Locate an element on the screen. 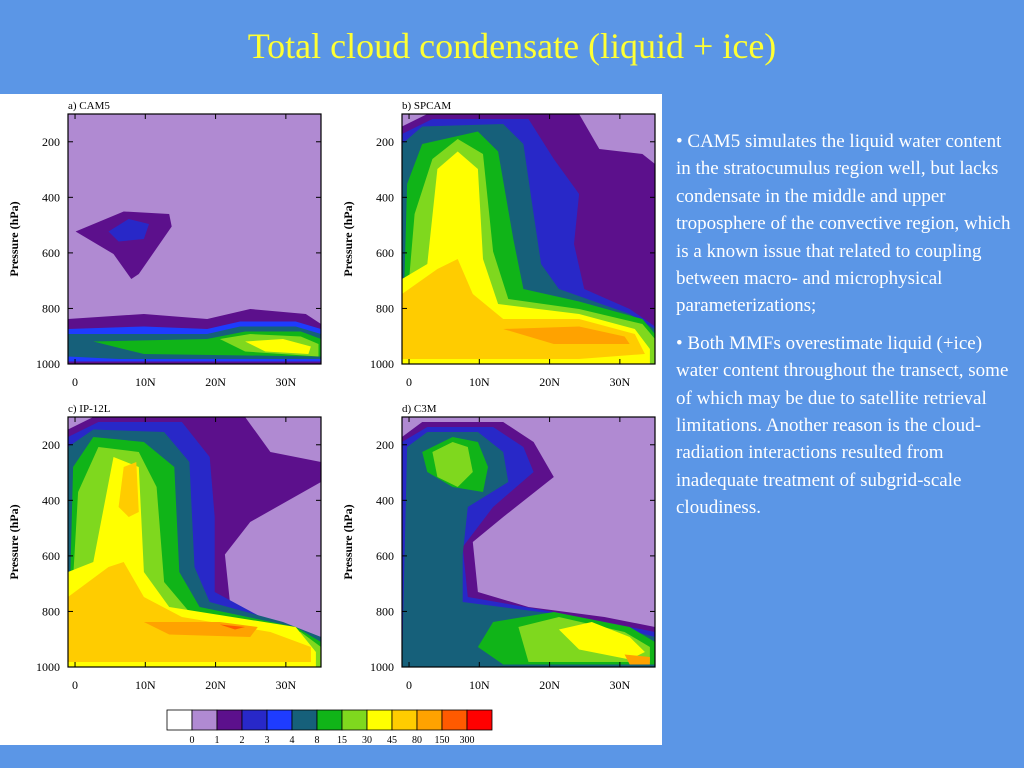  colorbar-label: 30 is located at coordinates (367, 740).